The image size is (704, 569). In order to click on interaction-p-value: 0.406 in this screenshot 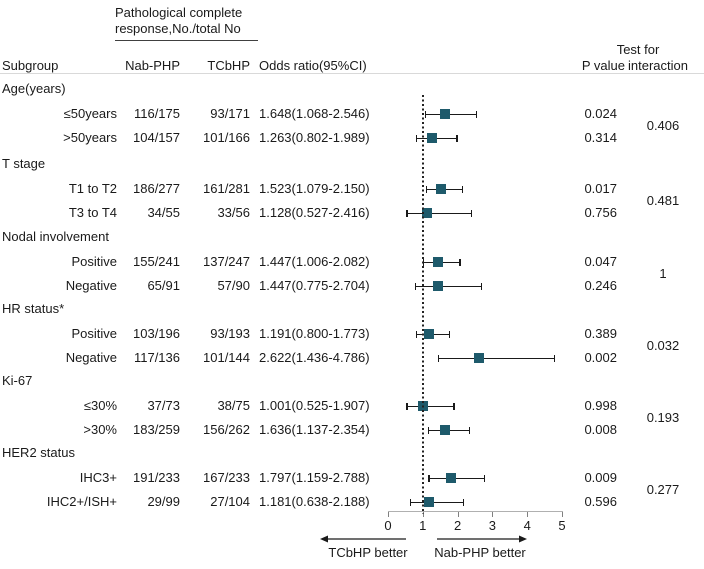, I will do `click(663, 125)`.